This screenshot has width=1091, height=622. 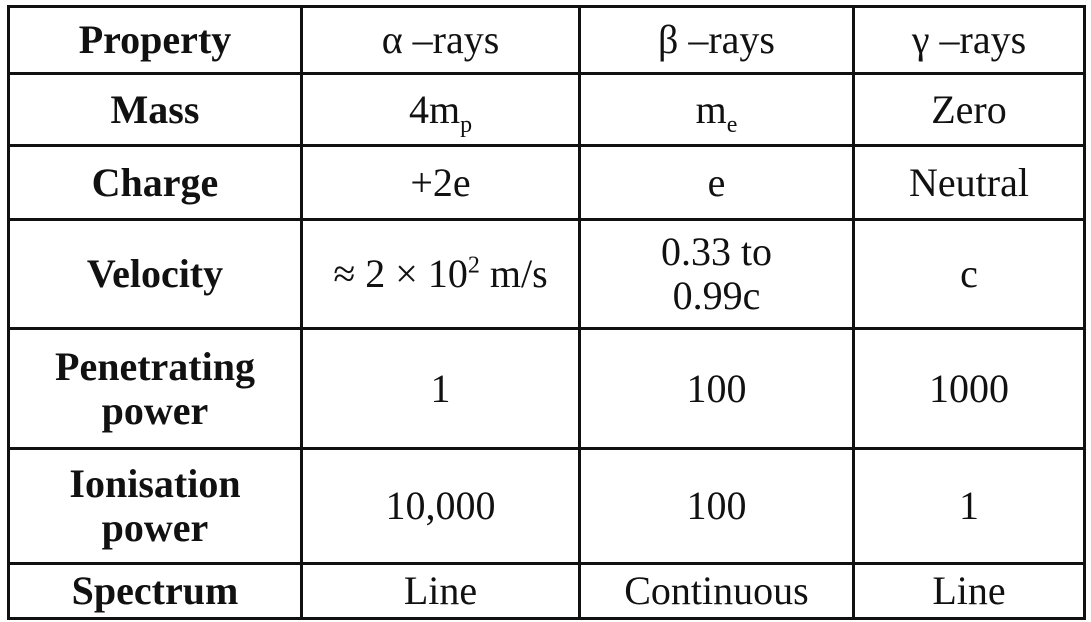 What do you see at coordinates (518, 273) in the screenshot?
I see `unit: m/s` at bounding box center [518, 273].